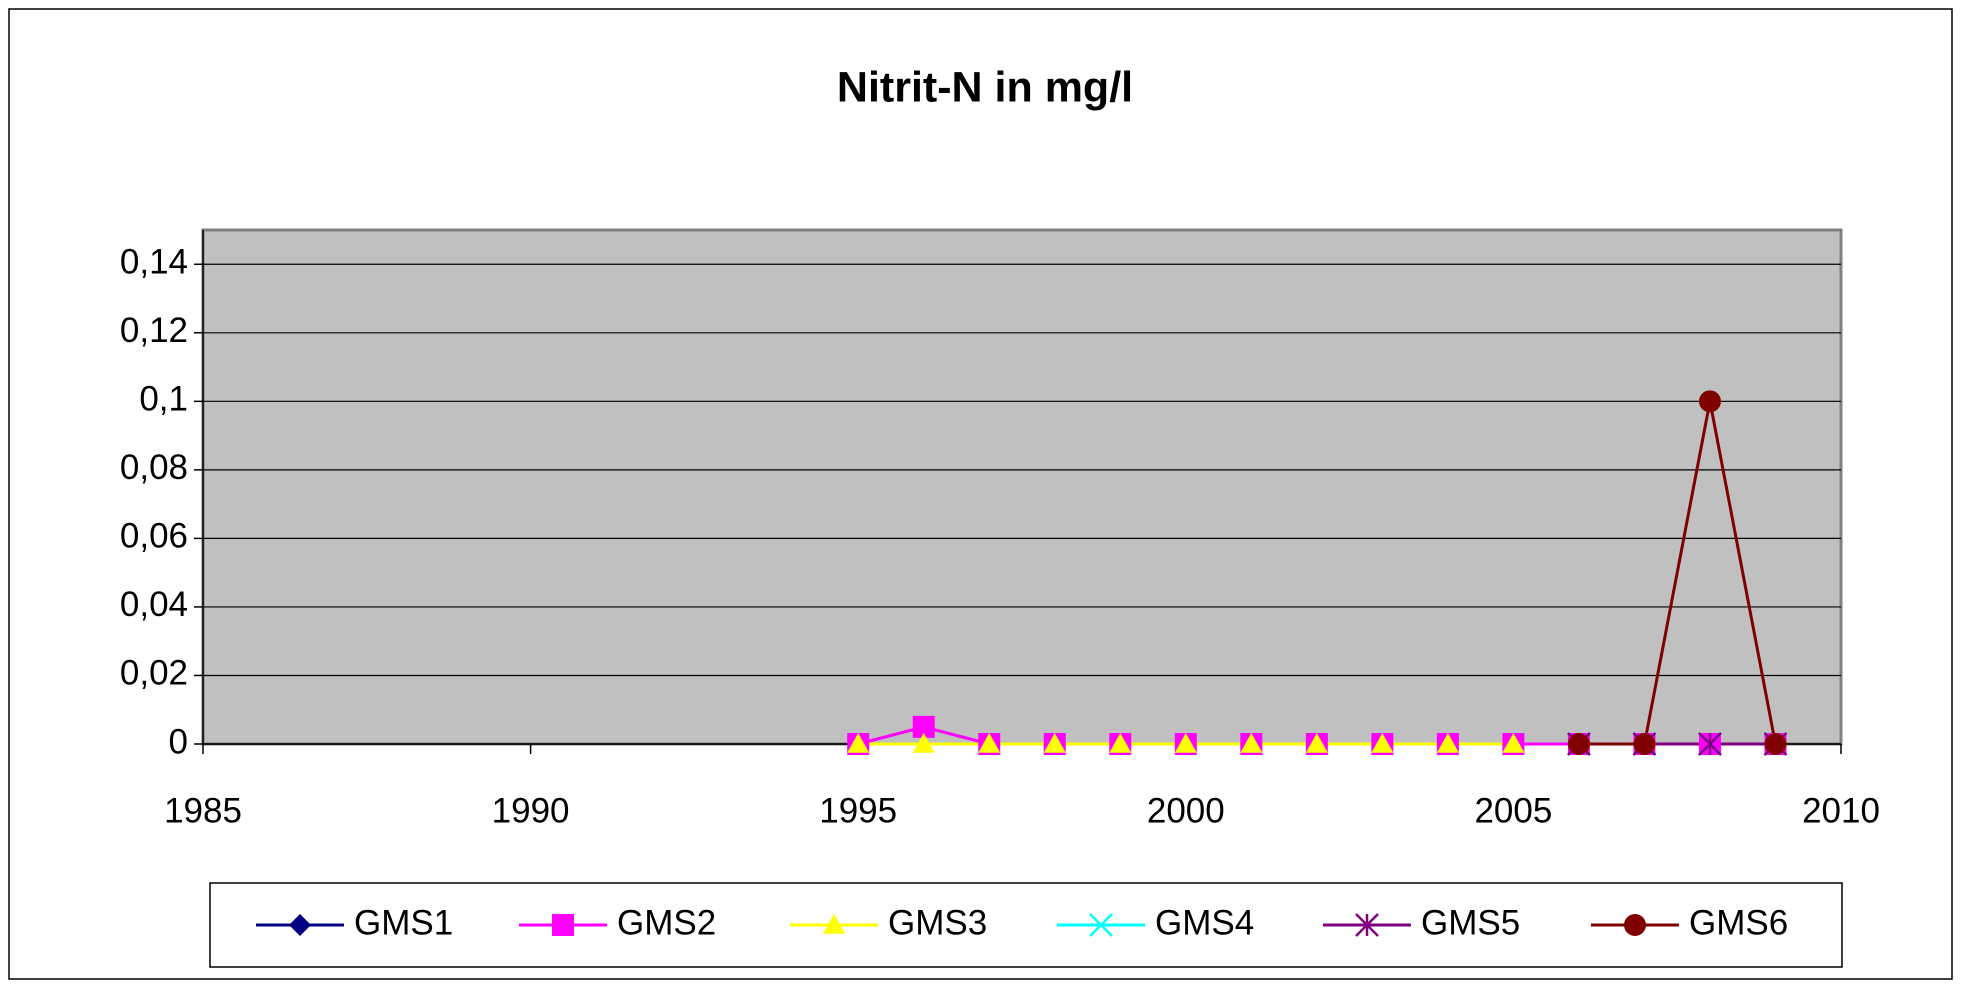 The image size is (1961, 986). What do you see at coordinates (154, 673) in the screenshot?
I see `y-tick-label: 0,02` at bounding box center [154, 673].